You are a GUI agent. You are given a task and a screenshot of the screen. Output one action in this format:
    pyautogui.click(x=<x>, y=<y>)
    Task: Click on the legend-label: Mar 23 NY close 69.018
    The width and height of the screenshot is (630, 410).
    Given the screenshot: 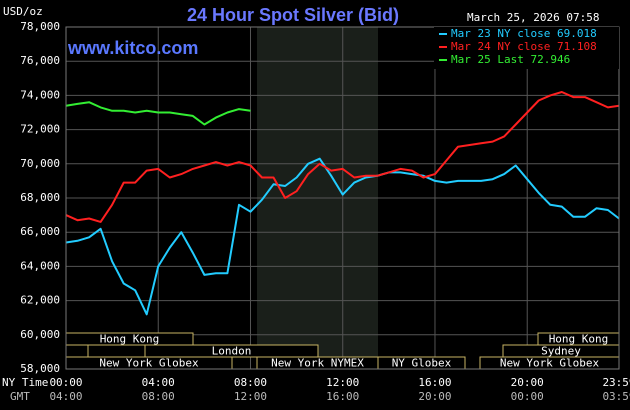 What is the action you would take?
    pyautogui.click(x=524, y=33)
    